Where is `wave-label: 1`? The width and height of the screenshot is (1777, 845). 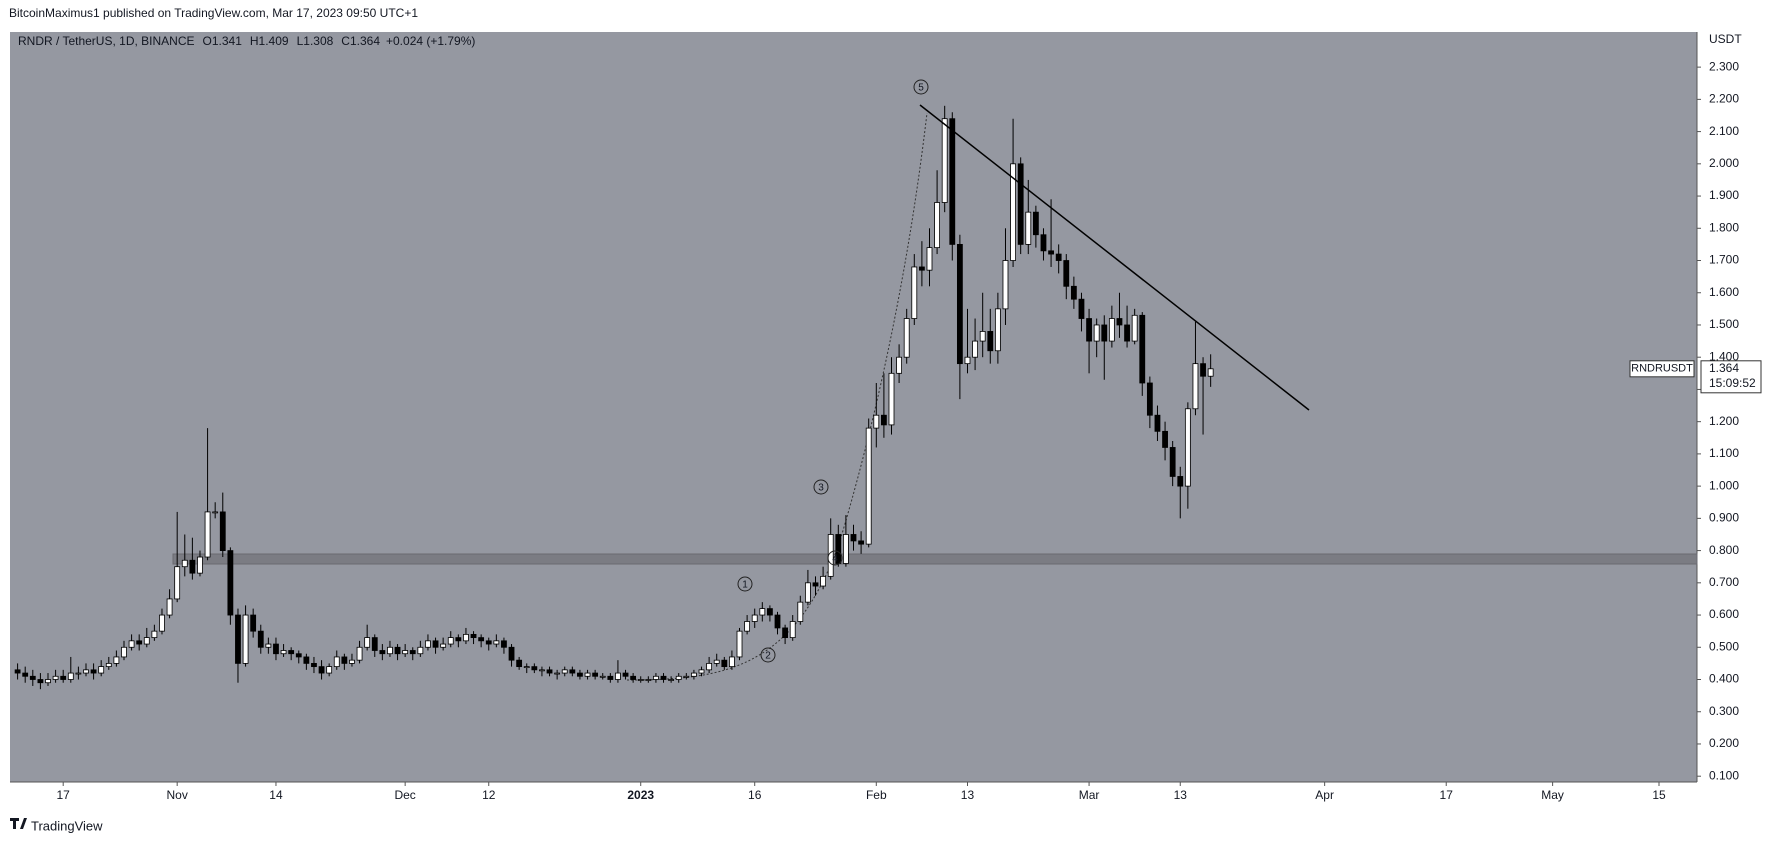
wave-label: 1 is located at coordinates (745, 585).